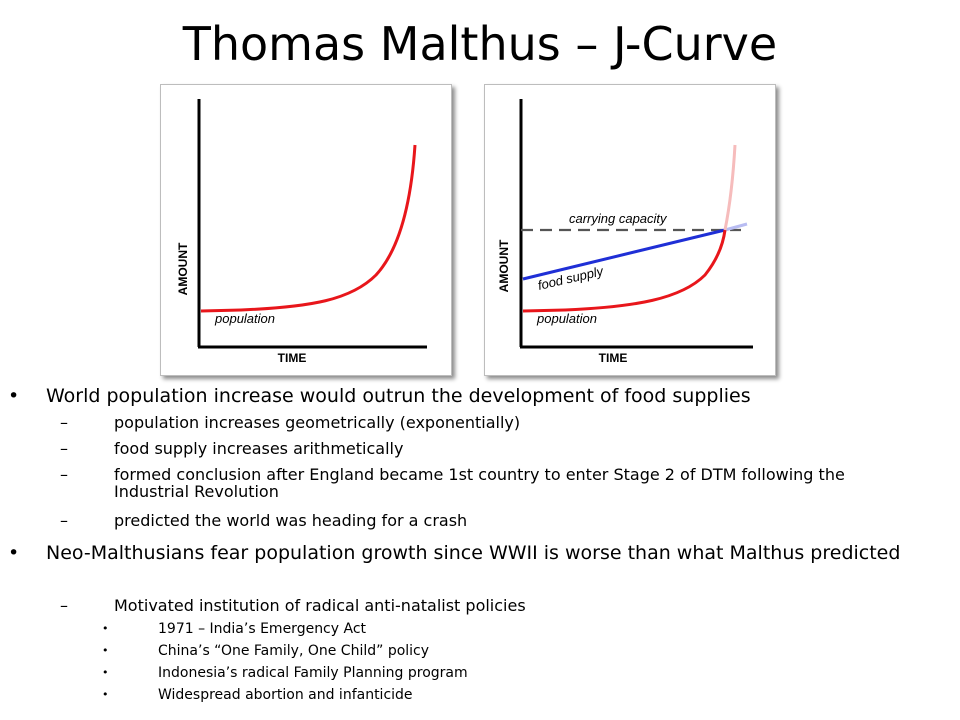 This screenshot has width=960, height=720. Describe the element at coordinates (480, 695) in the screenshot. I see `sub-sub-bullet-item: • Widespread abortion and infanticide` at that location.